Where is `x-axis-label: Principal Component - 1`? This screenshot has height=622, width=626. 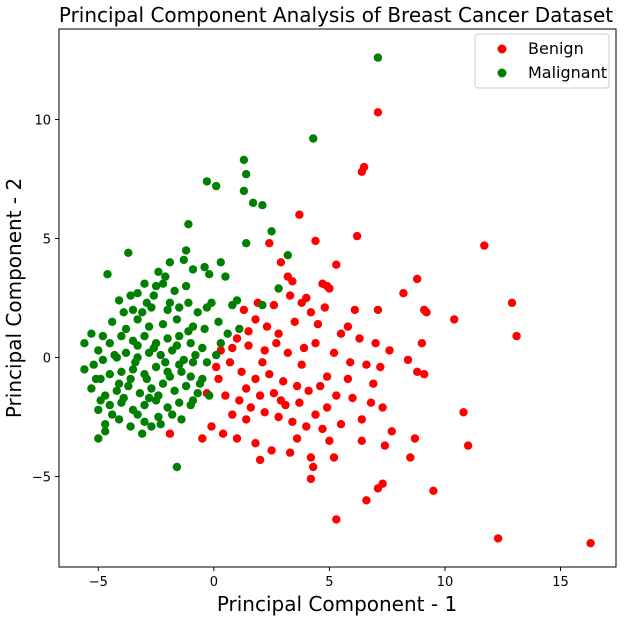
x-axis-label: Principal Component - 1 is located at coordinates (337, 604).